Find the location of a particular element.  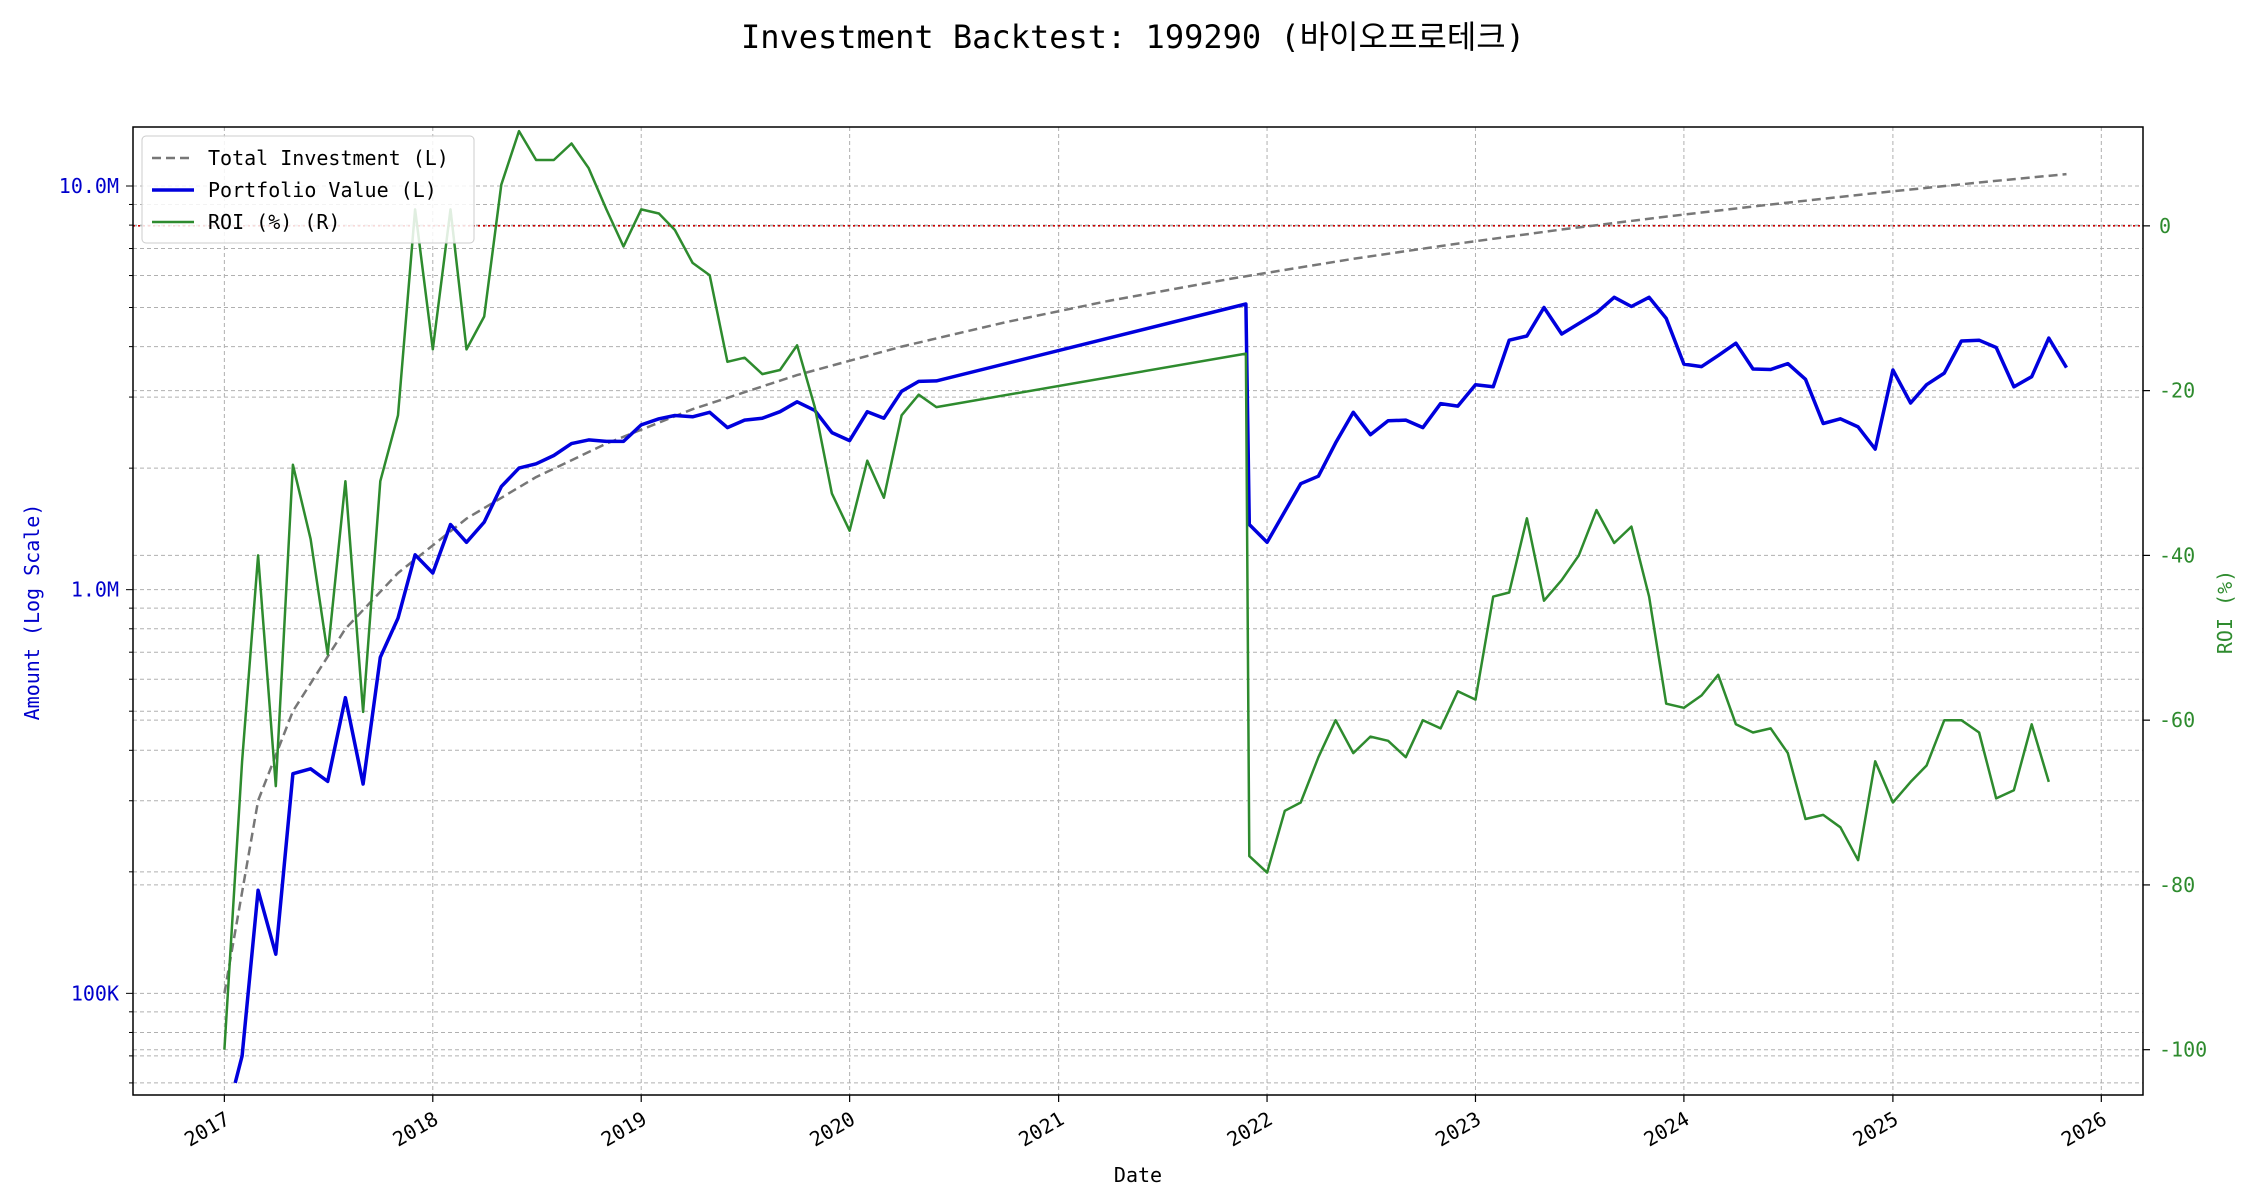

left-axis-label: Amount (Log Scale) is located at coordinates (32, 612).